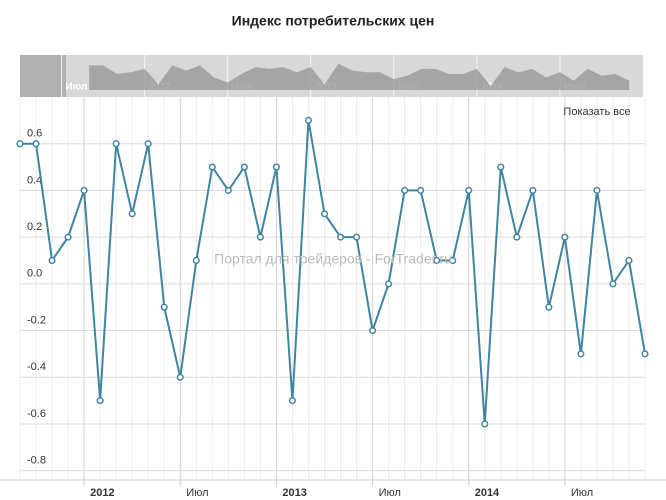  Describe the element at coordinates (102, 493) in the screenshot. I see `x-tick-label: 2012` at that location.